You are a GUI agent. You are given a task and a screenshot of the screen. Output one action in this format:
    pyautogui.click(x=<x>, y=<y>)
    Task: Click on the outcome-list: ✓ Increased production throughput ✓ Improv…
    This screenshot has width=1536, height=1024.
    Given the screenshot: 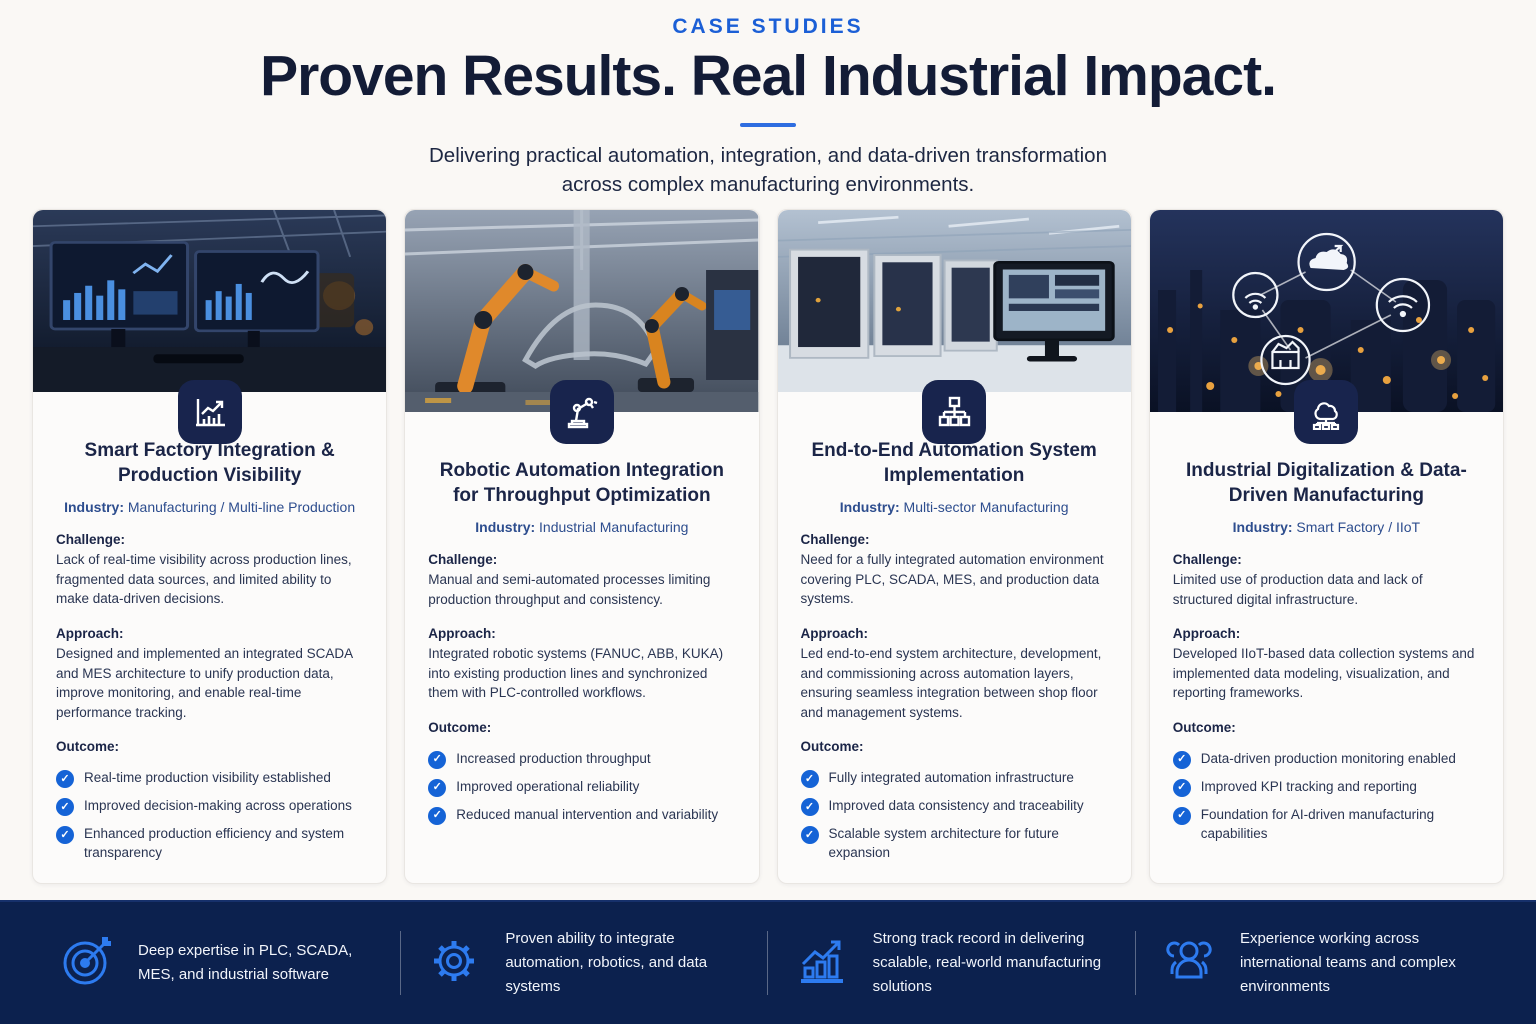 What is the action you would take?
    pyautogui.click(x=581, y=783)
    